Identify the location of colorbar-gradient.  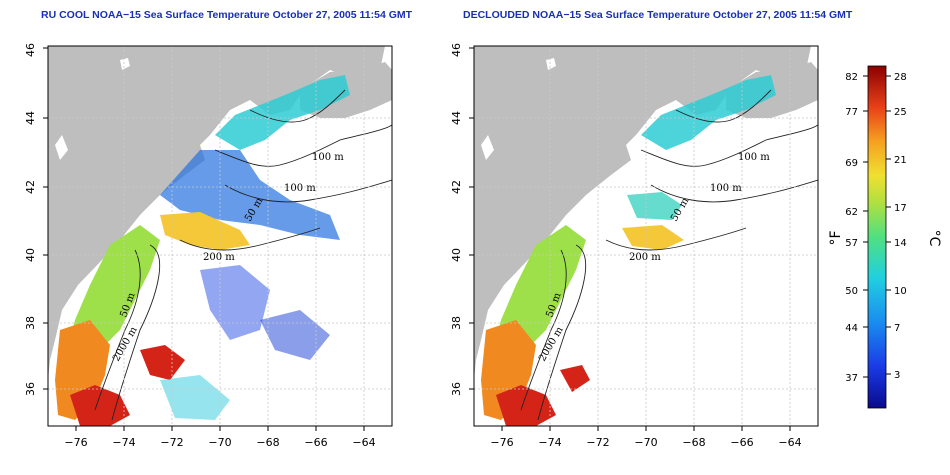
(877, 237).